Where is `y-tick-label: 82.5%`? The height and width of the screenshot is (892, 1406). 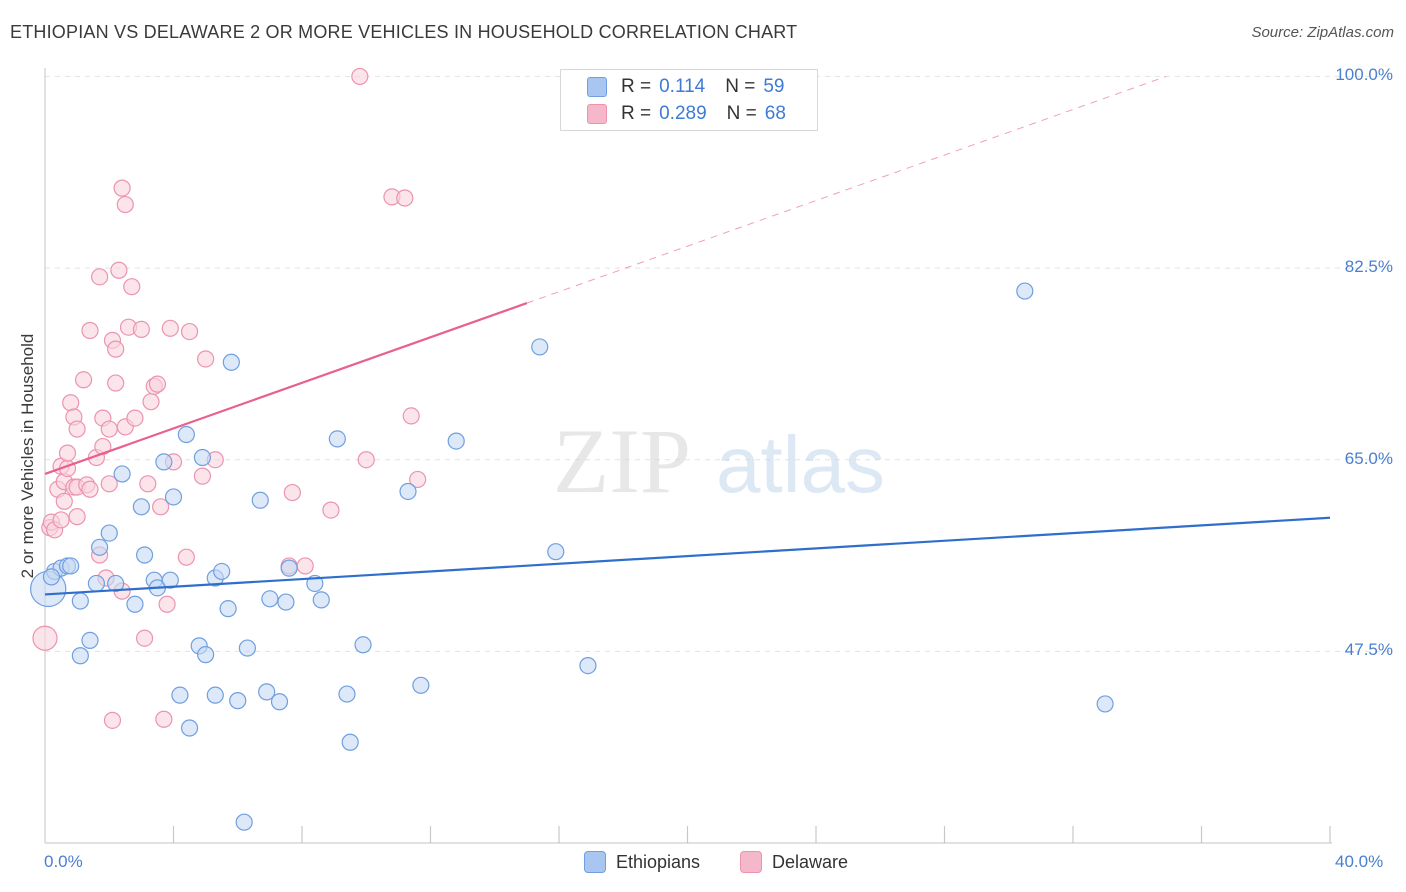
y-tick-label: 82.5% is located at coordinates (1368, 267).